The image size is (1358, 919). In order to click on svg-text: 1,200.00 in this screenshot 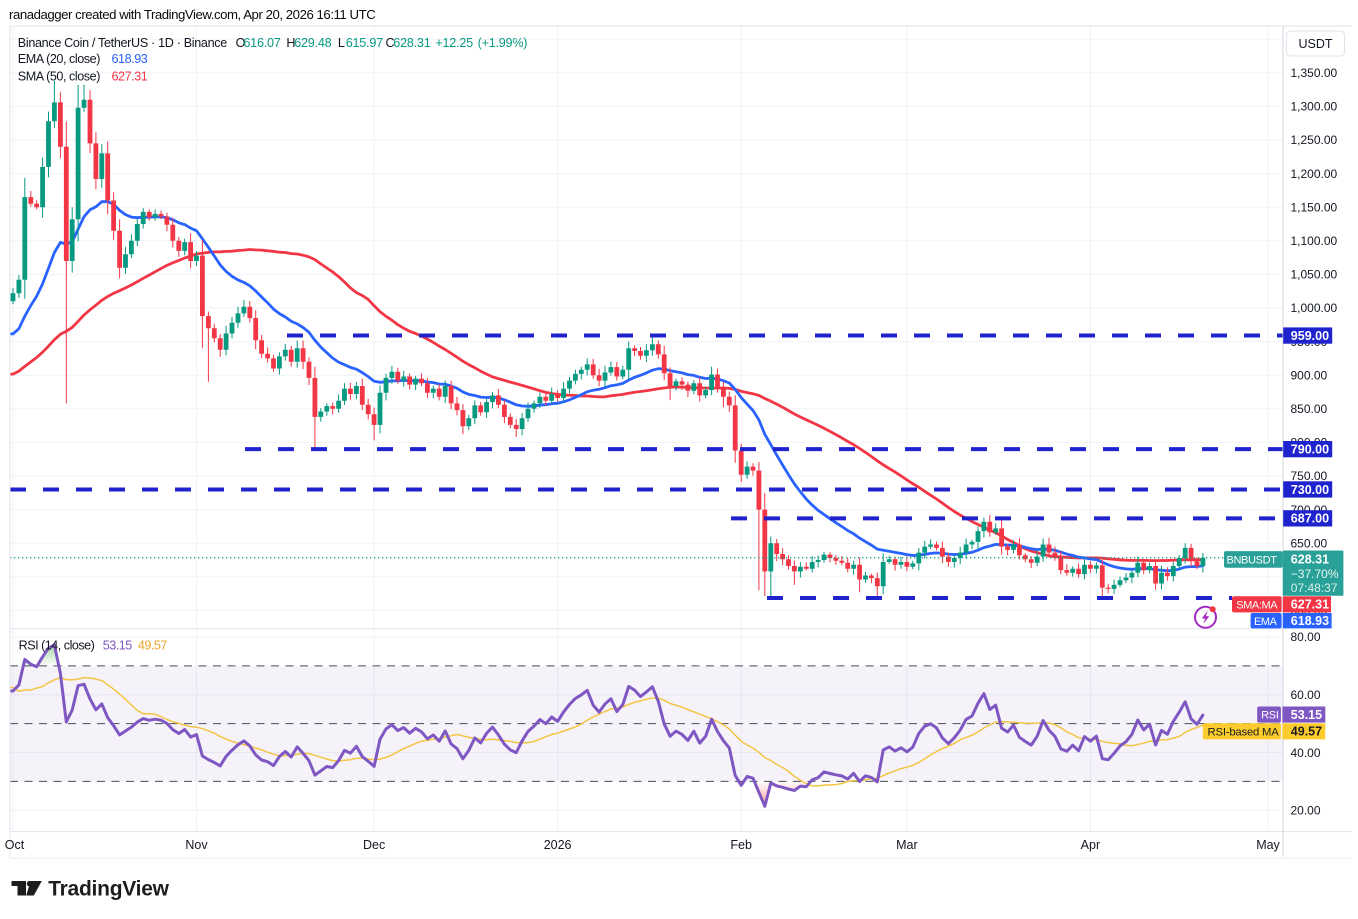, I will do `click(1314, 174)`.